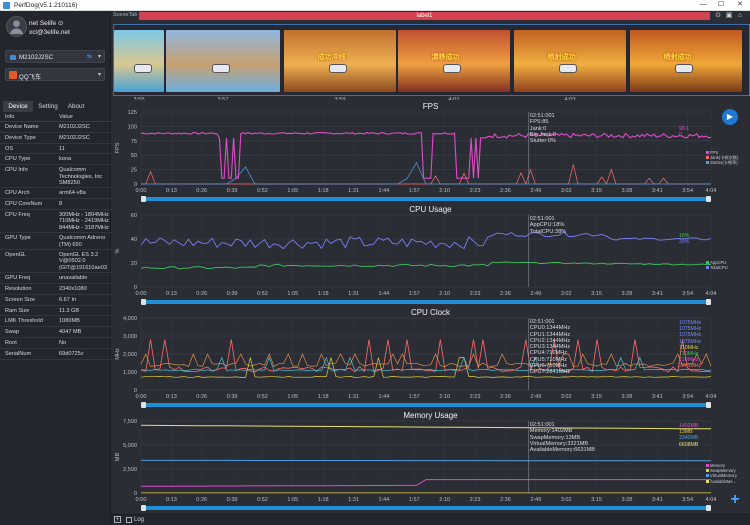  I want to click on readout-line: VirtualMemory:3321MB, so click(559, 443).